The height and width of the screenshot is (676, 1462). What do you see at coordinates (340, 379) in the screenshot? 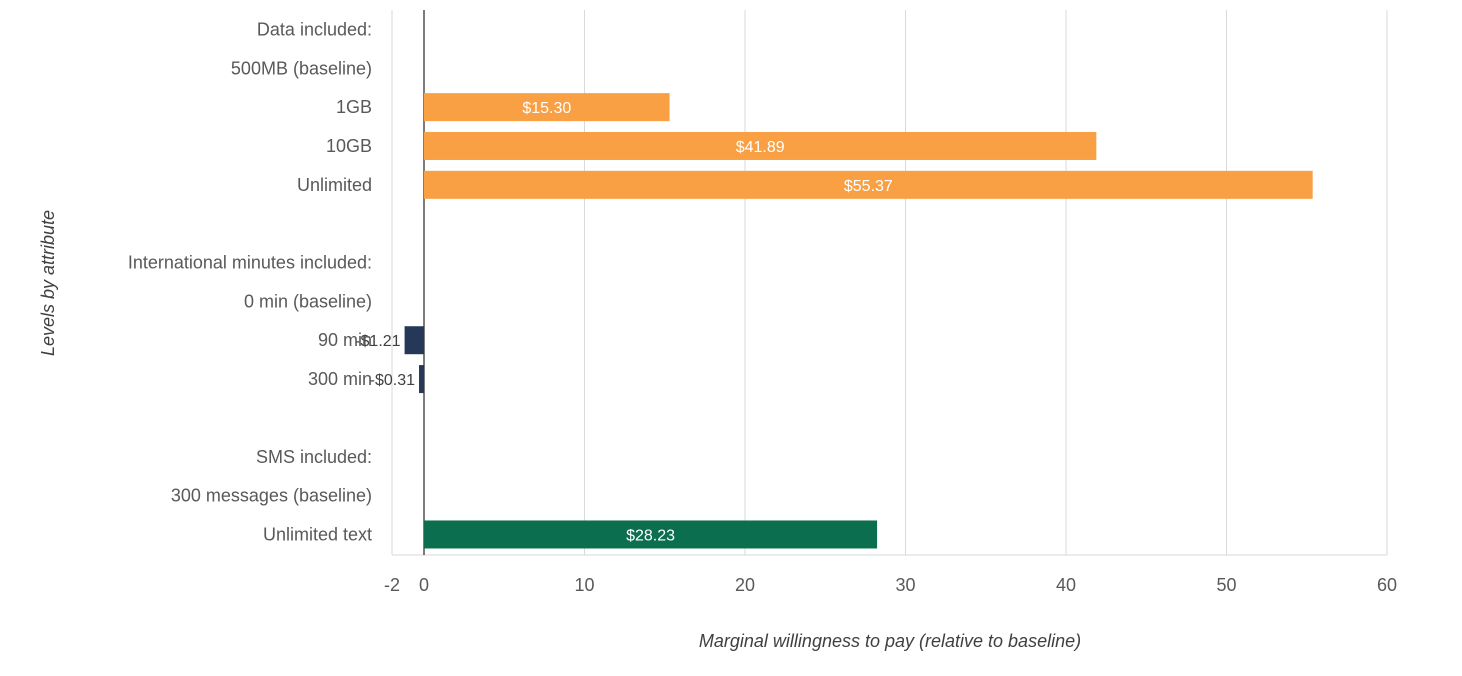
I see `category-label: 300 min` at bounding box center [340, 379].